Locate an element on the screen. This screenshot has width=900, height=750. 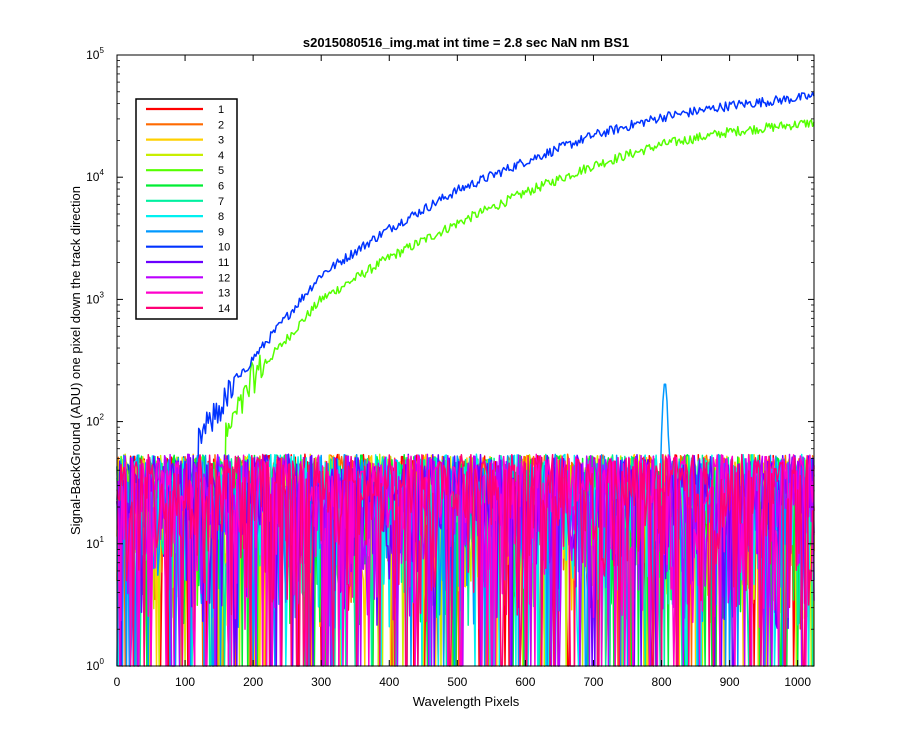
y-tick-label: 10³ is located at coordinates (95, 298).